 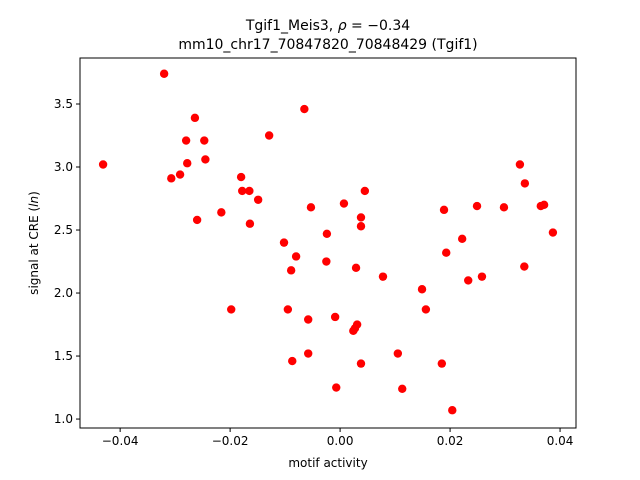 What do you see at coordinates (327, 463) in the screenshot?
I see `x-axis-label: motif activity` at bounding box center [327, 463].